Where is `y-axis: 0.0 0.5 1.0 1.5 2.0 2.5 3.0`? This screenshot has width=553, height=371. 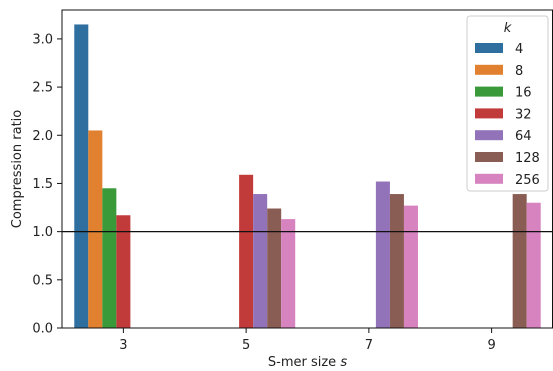
y-axis: 0.0 0.5 1.0 1.5 2.0 2.5 3.0 is located at coordinates (47, 184).